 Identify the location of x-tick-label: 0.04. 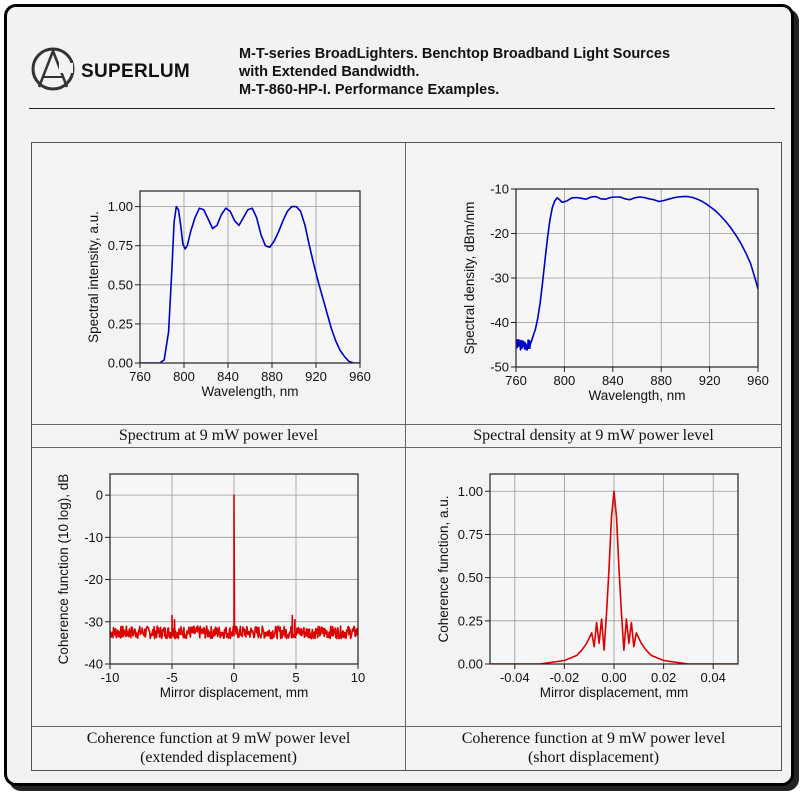
(713, 677).